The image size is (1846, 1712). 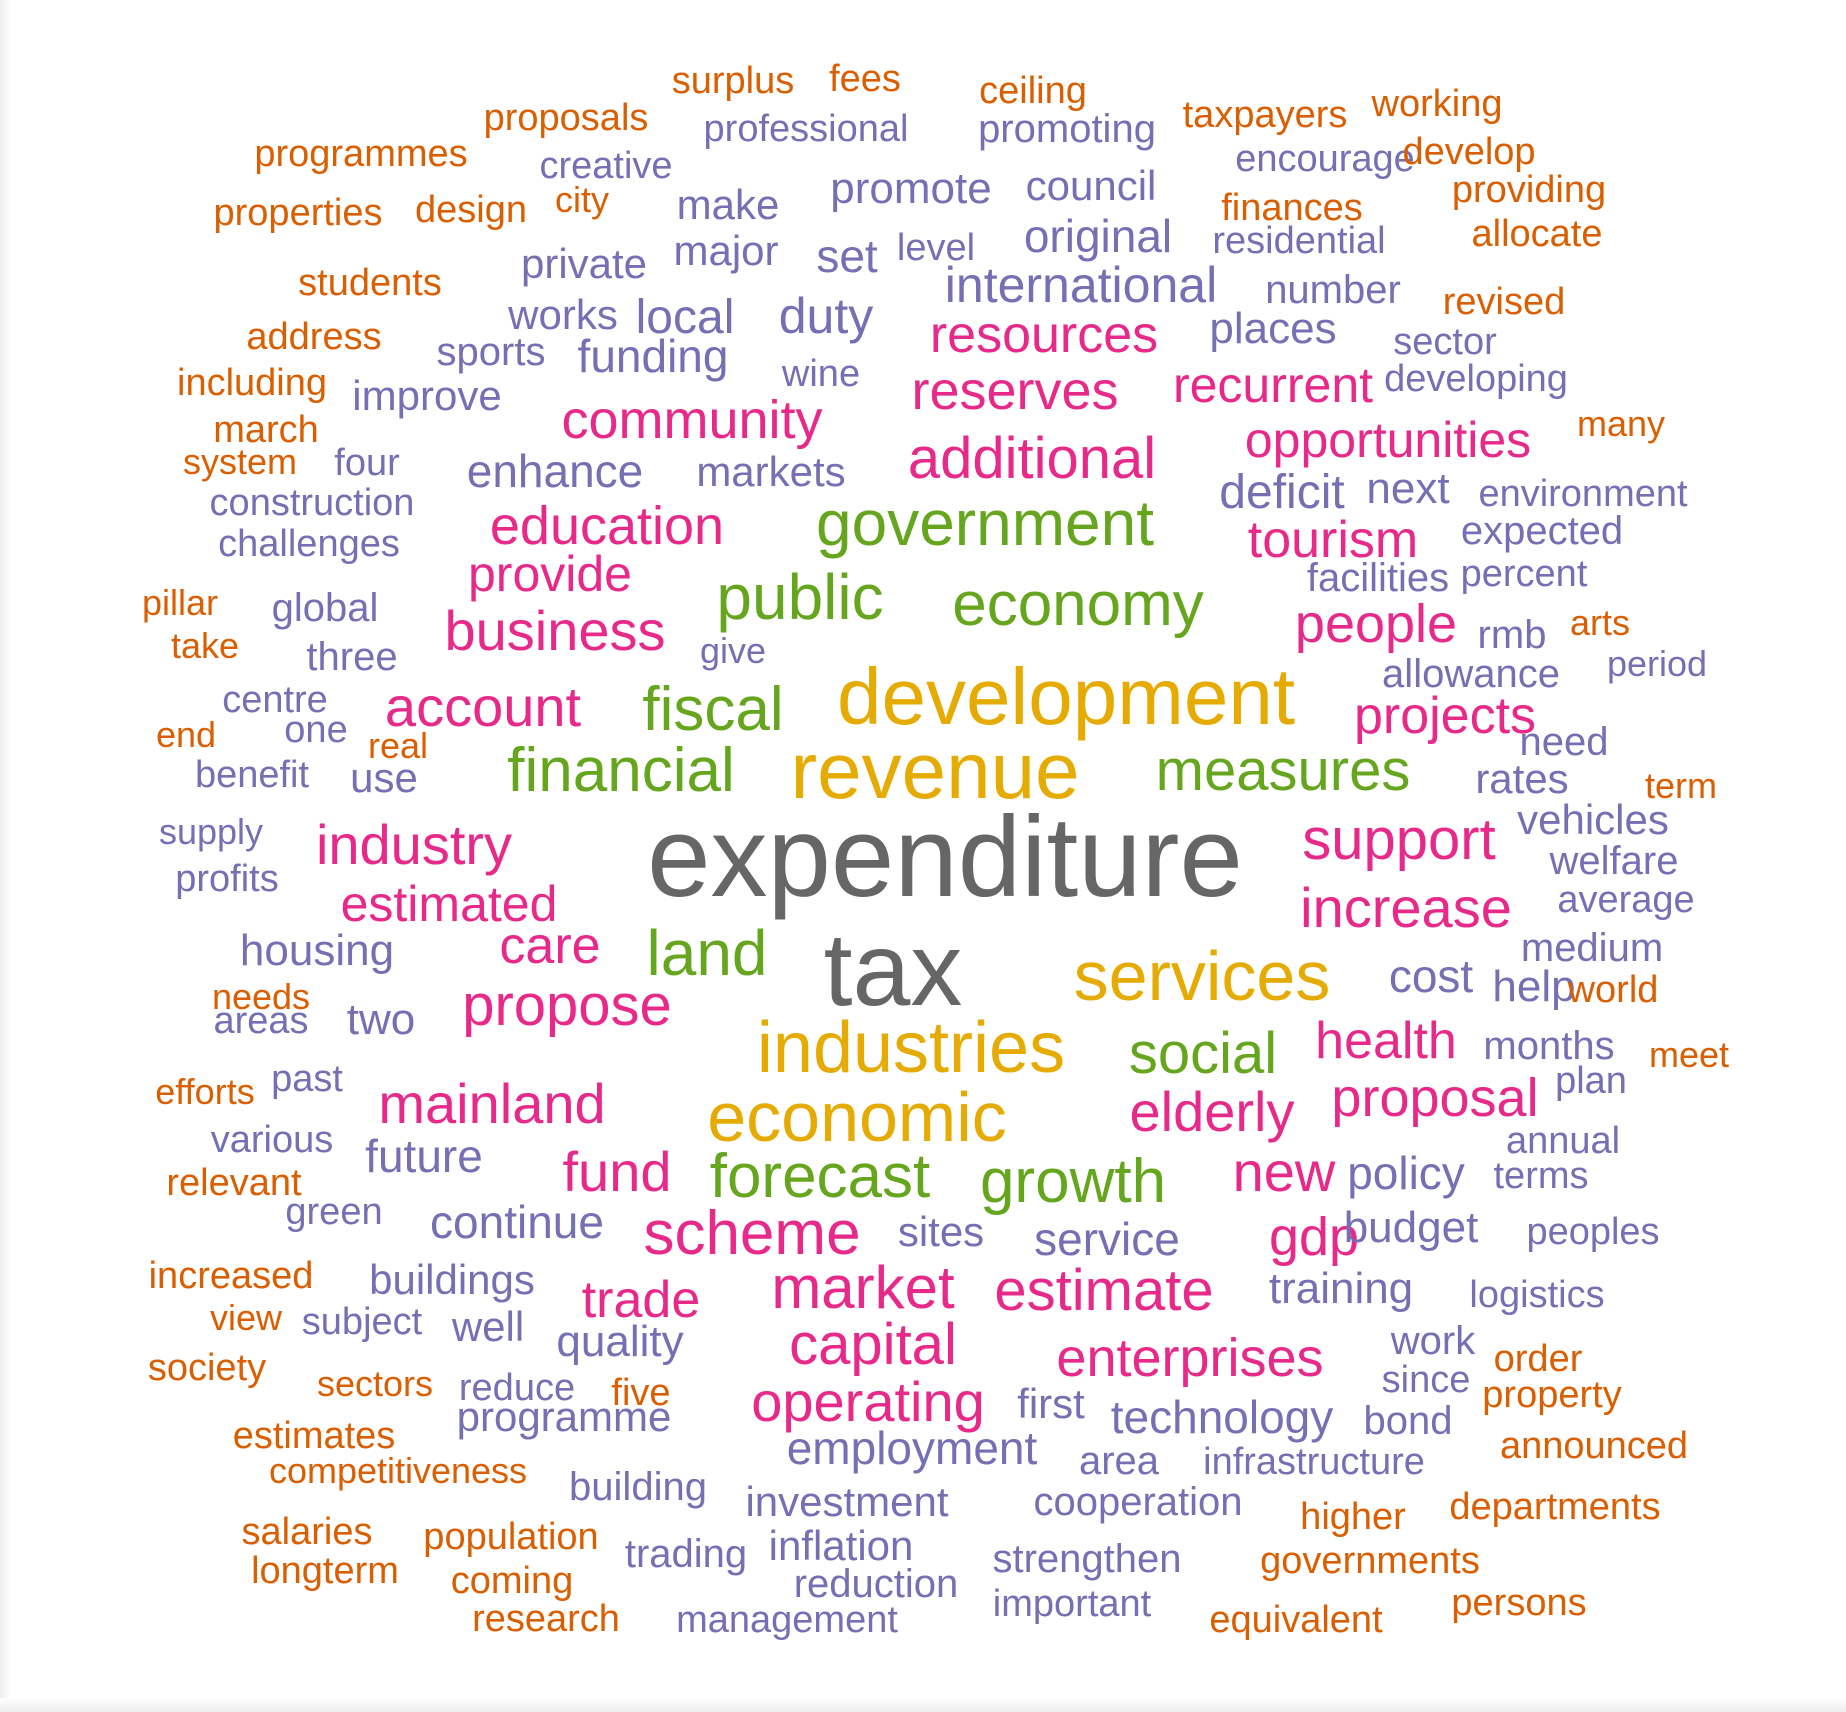 I want to click on word-investment: investment, so click(x=847, y=1501).